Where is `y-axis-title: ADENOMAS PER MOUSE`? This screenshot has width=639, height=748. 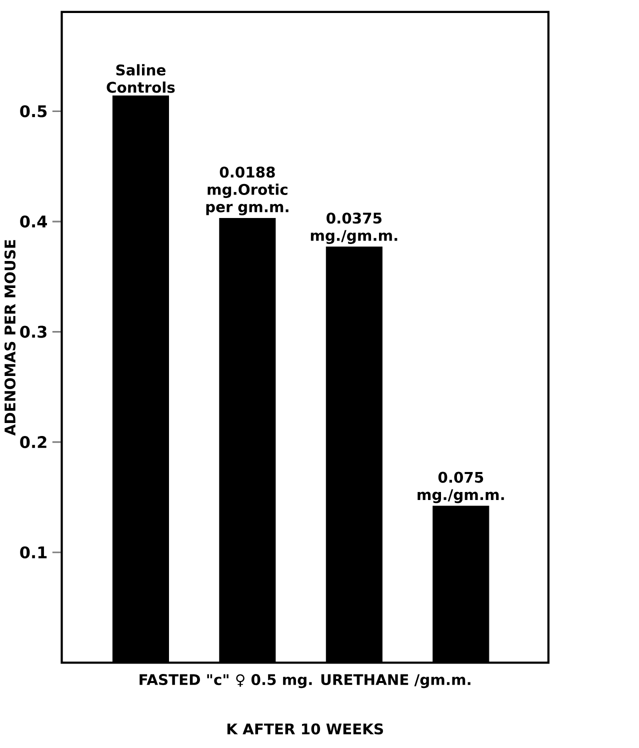 y-axis-title: ADENOMAS PER MOUSE is located at coordinates (10, 338).